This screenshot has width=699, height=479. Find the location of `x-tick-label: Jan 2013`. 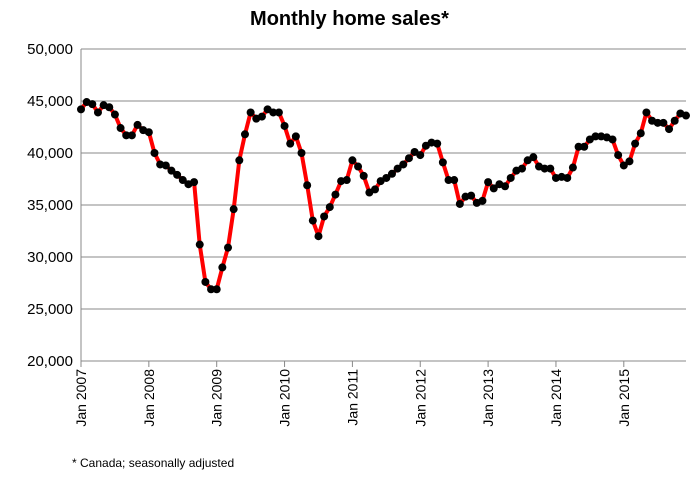

x-tick-label: Jan 2013 is located at coordinates (488, 398).